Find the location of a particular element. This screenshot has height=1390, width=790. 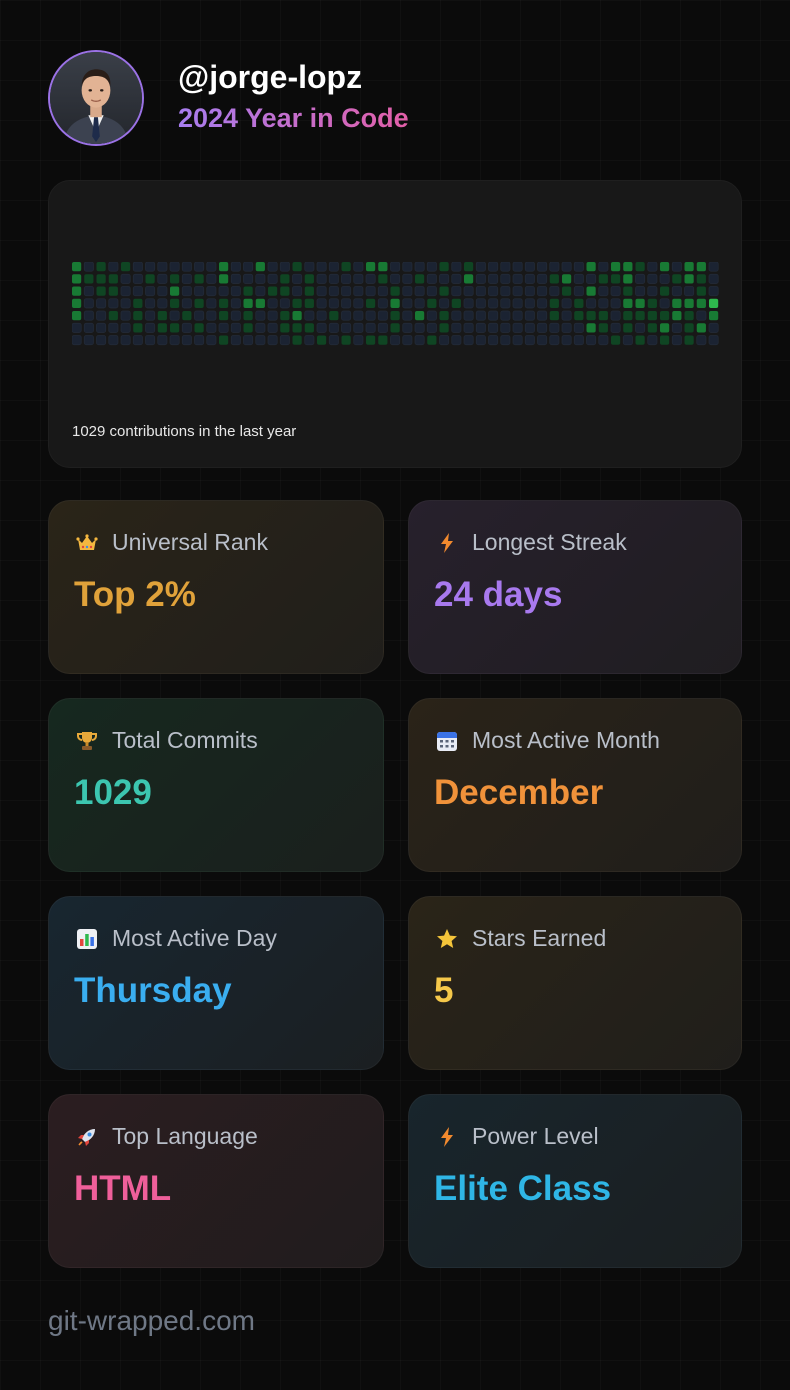

stat-label: Top Language is located at coordinates (185, 1136).